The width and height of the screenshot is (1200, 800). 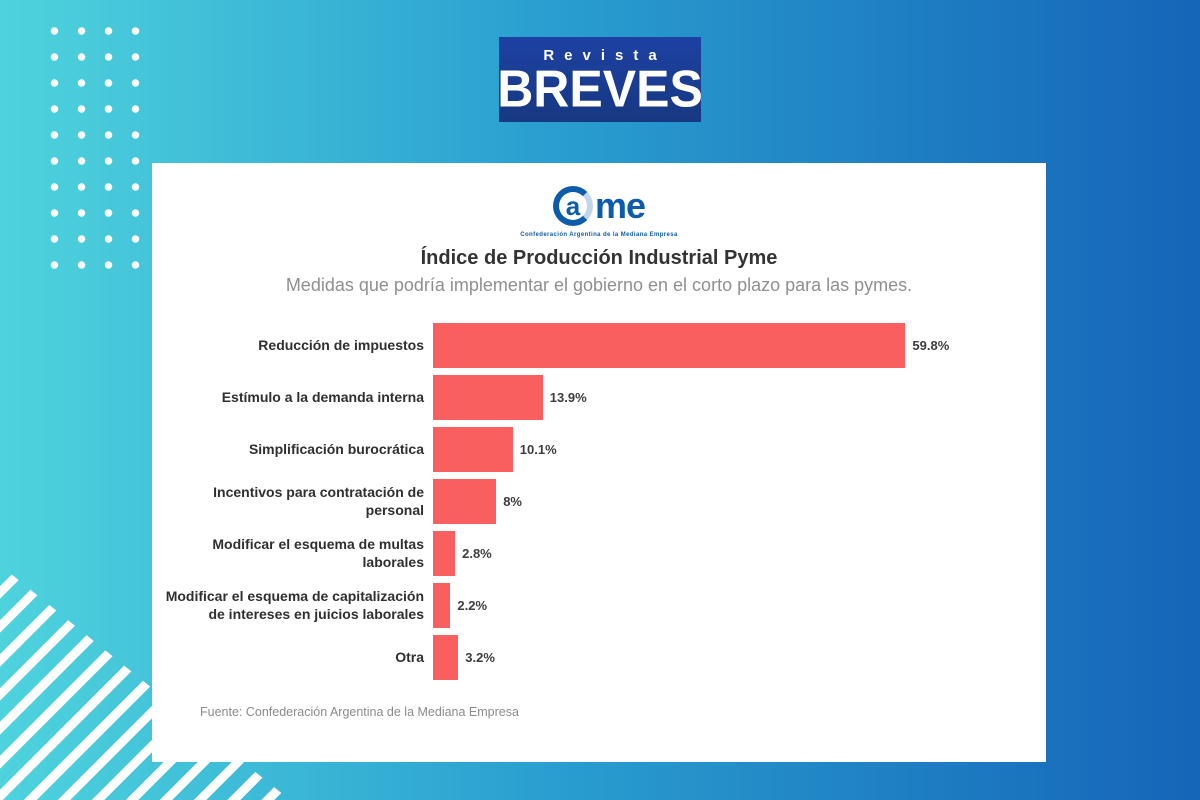 I want to click on bar-label: Simplificación burocrática, so click(x=336, y=448).